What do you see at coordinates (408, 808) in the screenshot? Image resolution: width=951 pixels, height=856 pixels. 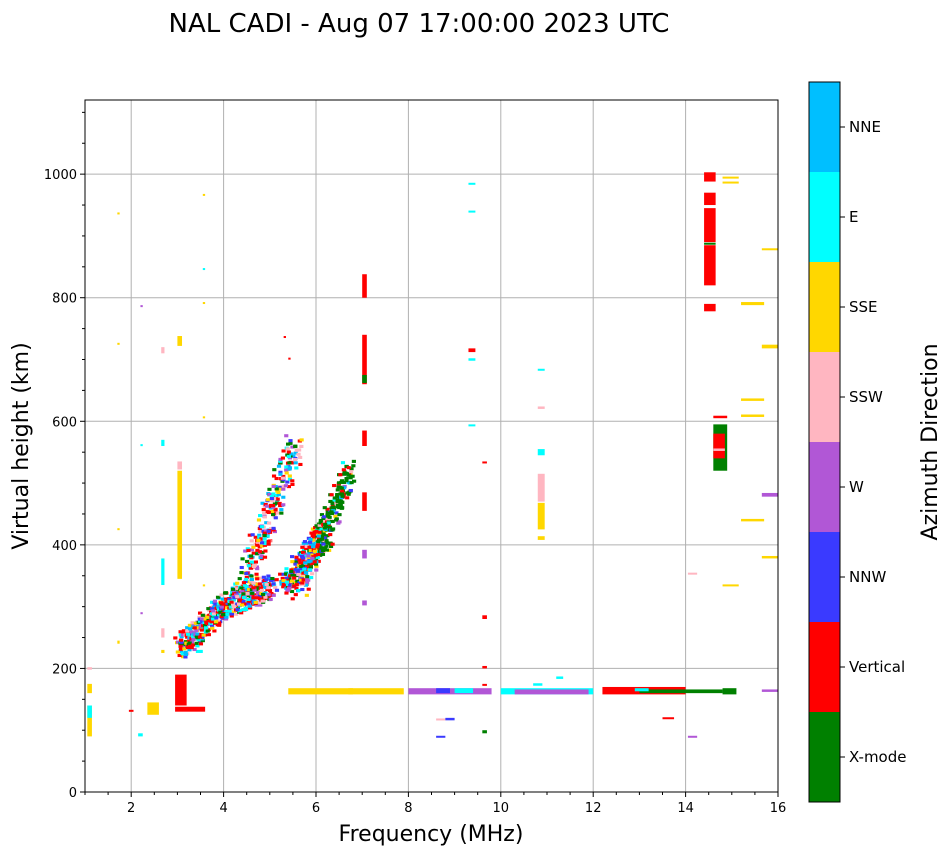 I see `x-tick-label: 8` at bounding box center [408, 808].